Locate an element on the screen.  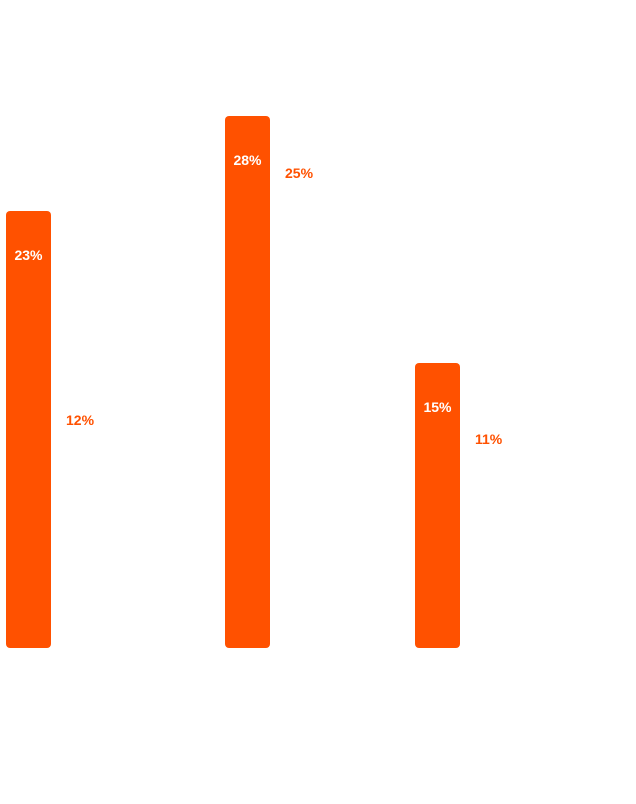
bar-value-label-2: 28% is located at coordinates (247, 160).